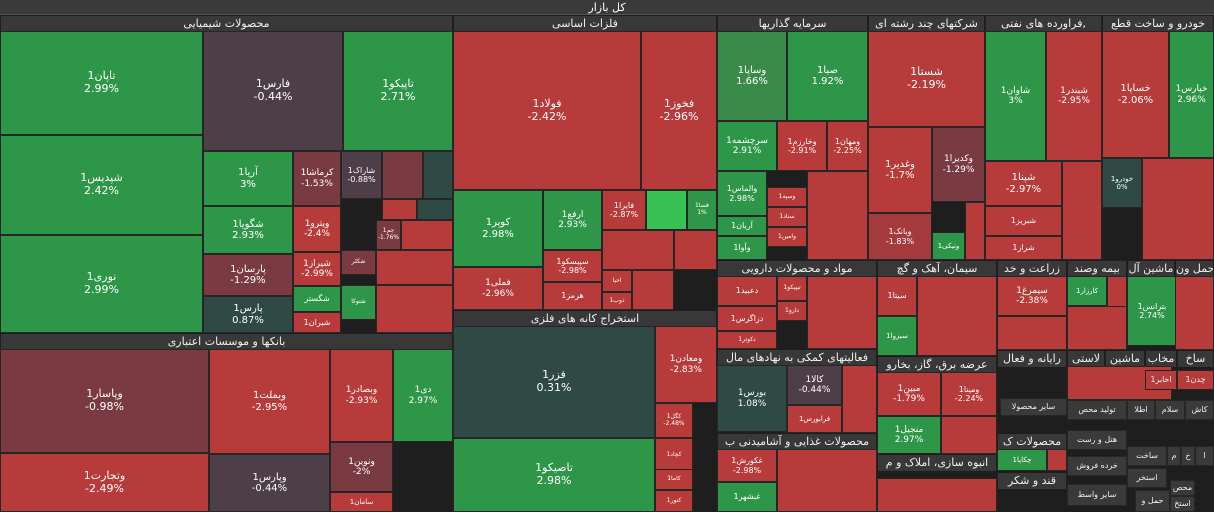 This screenshot has height=512, width=1214. Describe the element at coordinates (624, 210) in the screenshot. I see `tile-faira: فایرا1 -2.87%` at that location.